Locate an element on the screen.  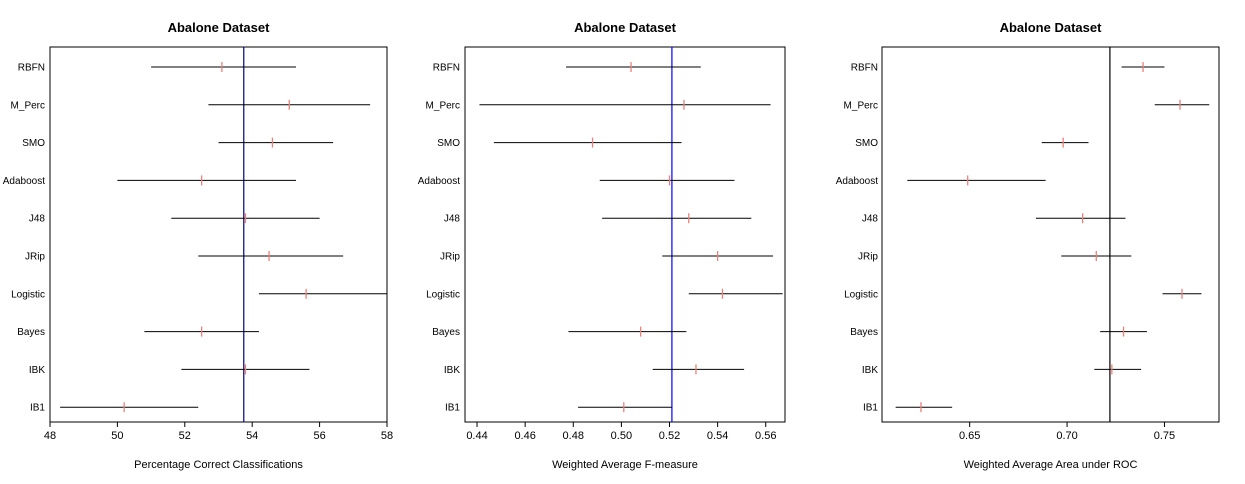
x-tick-label: 50 is located at coordinates (117, 436).